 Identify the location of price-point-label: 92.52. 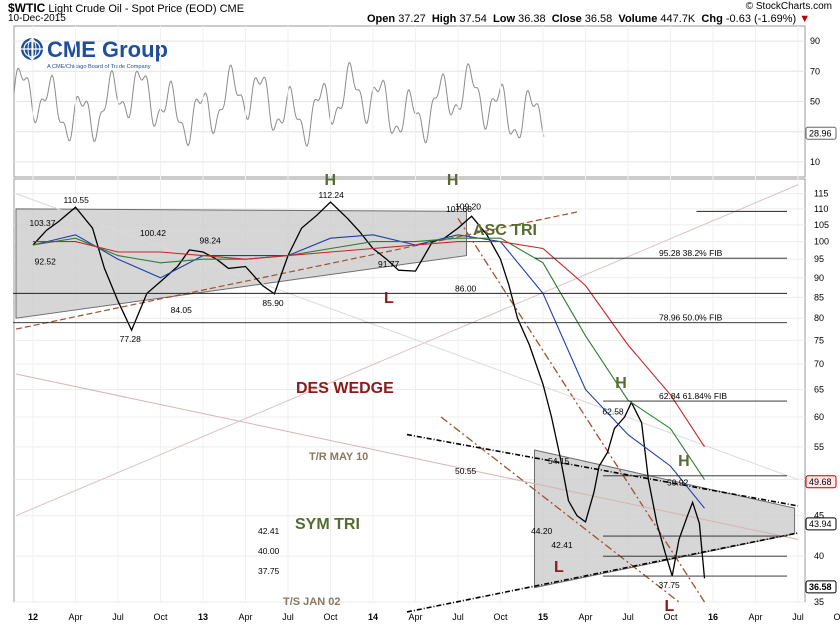
(46, 261).